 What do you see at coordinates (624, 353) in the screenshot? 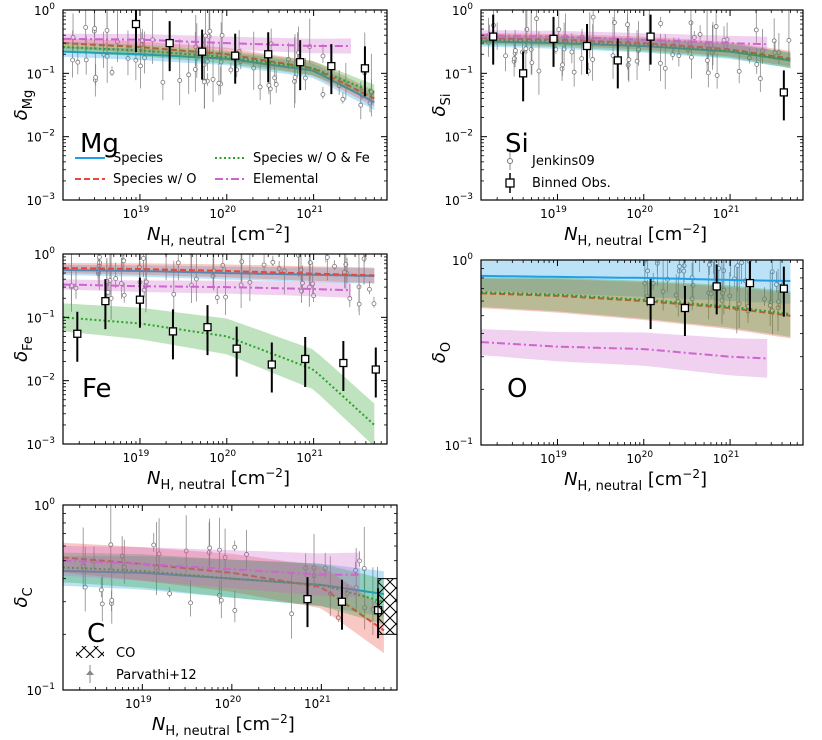
I see `band-elemental` at bounding box center [624, 353].